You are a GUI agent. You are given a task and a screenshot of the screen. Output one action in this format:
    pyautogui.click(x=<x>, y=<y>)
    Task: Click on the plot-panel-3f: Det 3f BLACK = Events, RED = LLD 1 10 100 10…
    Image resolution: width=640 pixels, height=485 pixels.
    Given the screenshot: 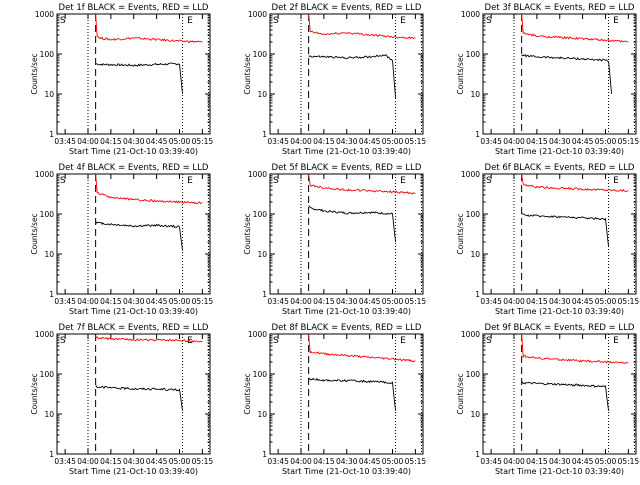 What is the action you would take?
    pyautogui.click(x=547, y=79)
    